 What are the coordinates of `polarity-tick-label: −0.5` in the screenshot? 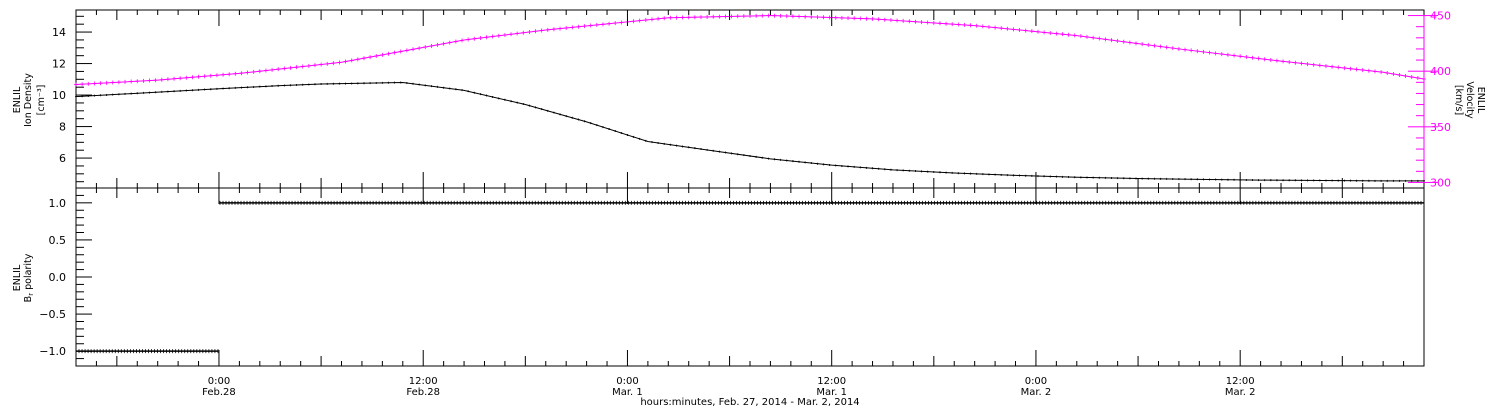 It's located at (52, 314).